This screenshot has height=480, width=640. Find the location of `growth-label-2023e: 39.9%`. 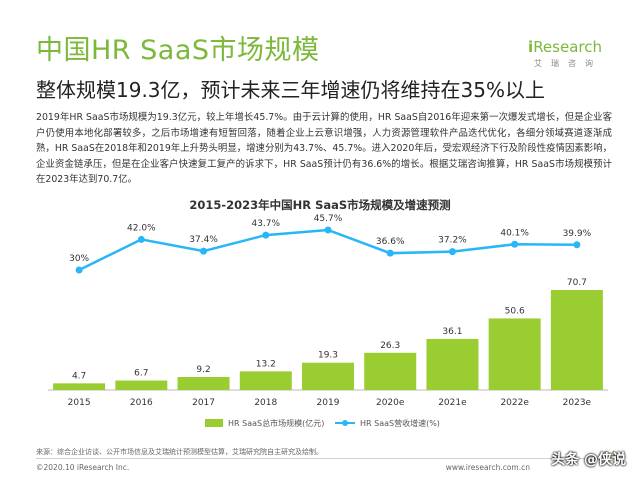

growth-label-2023e: 39.9% is located at coordinates (577, 234).